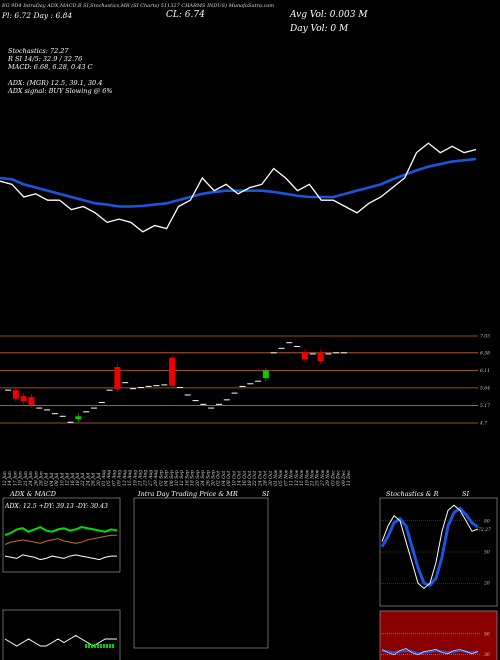 The height and width of the screenshot is (660, 500). Describe the element at coordinates (313, 478) in the screenshot. I see `date-tick: 21 Nov` at that location.